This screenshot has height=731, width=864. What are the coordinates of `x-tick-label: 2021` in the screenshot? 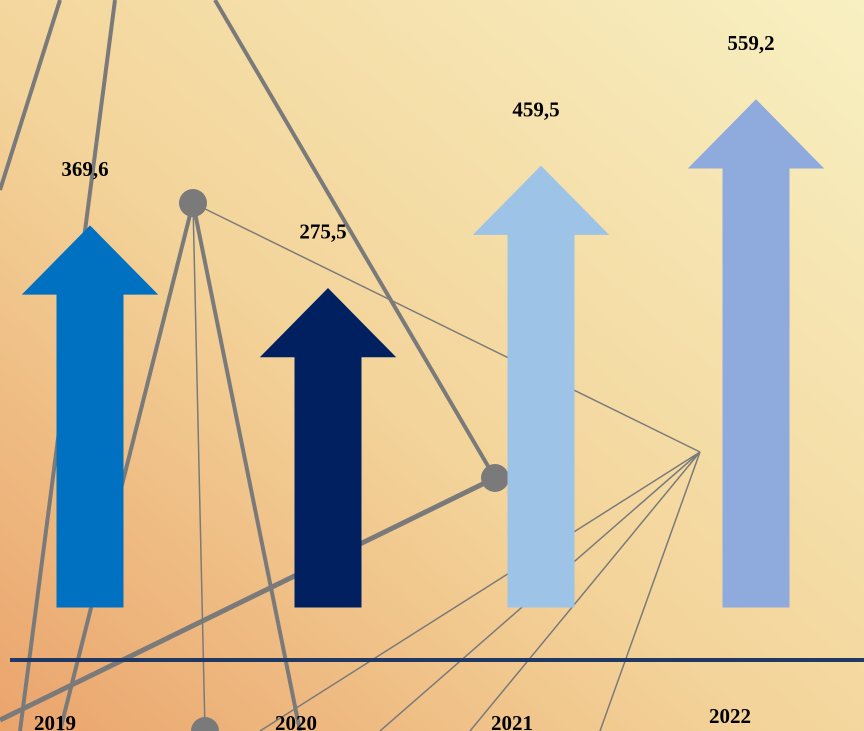 It's located at (512, 721).